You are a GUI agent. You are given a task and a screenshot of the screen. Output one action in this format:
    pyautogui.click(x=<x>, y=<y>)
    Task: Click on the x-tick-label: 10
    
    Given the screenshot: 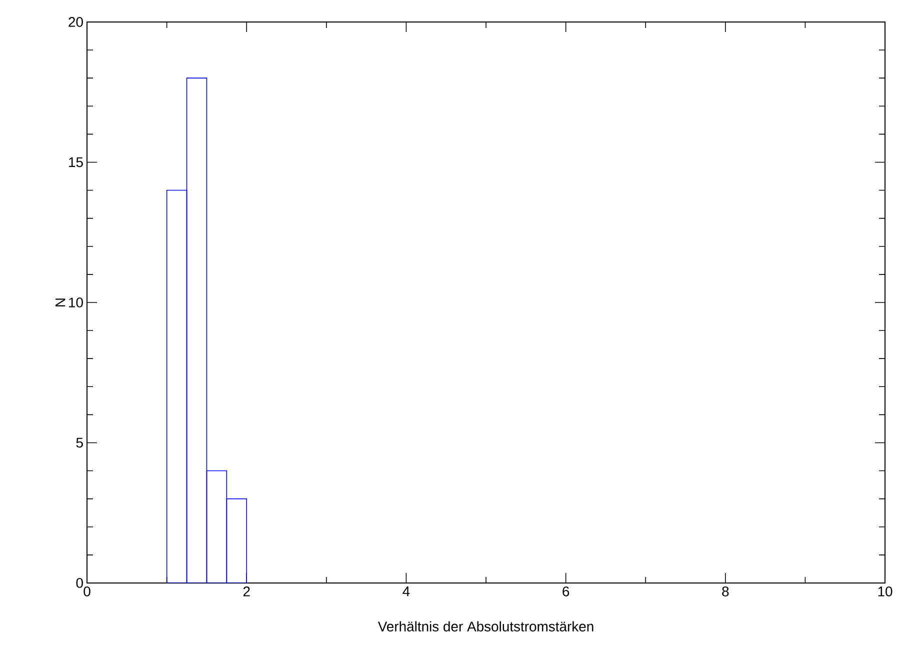 What is the action you would take?
    pyautogui.click(x=885, y=591)
    